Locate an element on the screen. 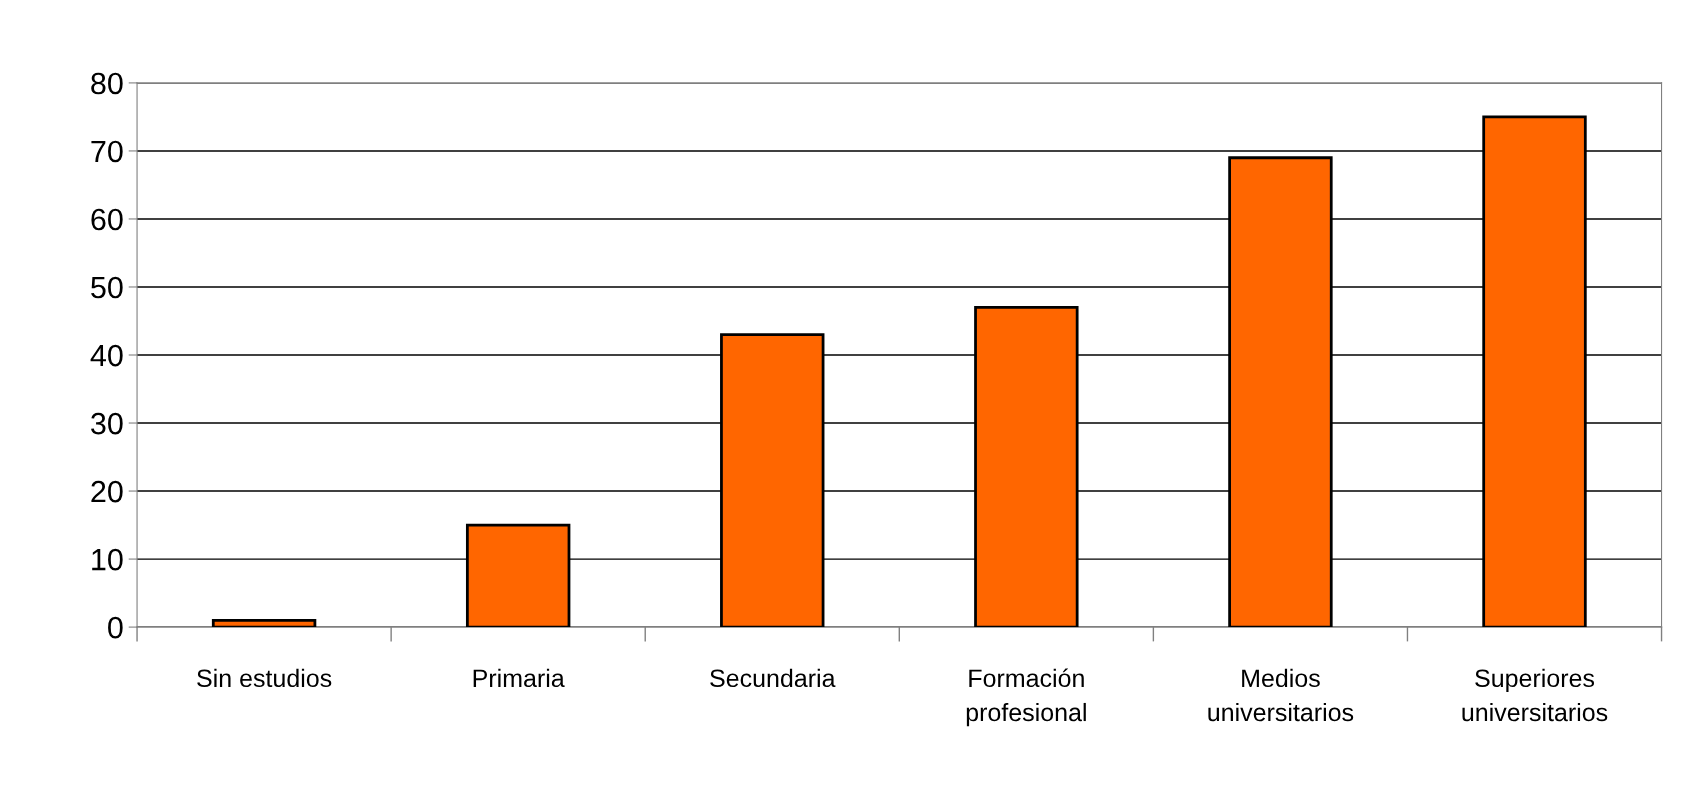 The height and width of the screenshot is (805, 1692). y-tick-label: 60 is located at coordinates (107, 219).